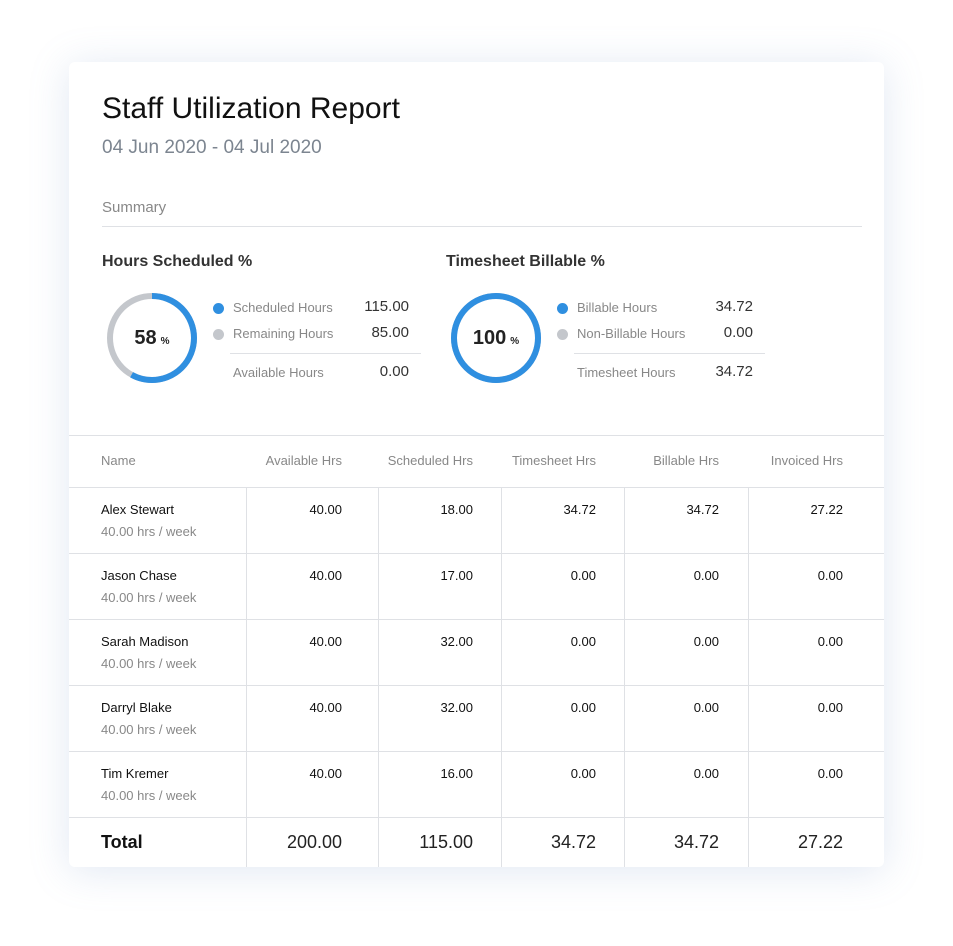  Describe the element at coordinates (177, 261) in the screenshot. I see `panel-title: Hours Scheduled %` at that location.